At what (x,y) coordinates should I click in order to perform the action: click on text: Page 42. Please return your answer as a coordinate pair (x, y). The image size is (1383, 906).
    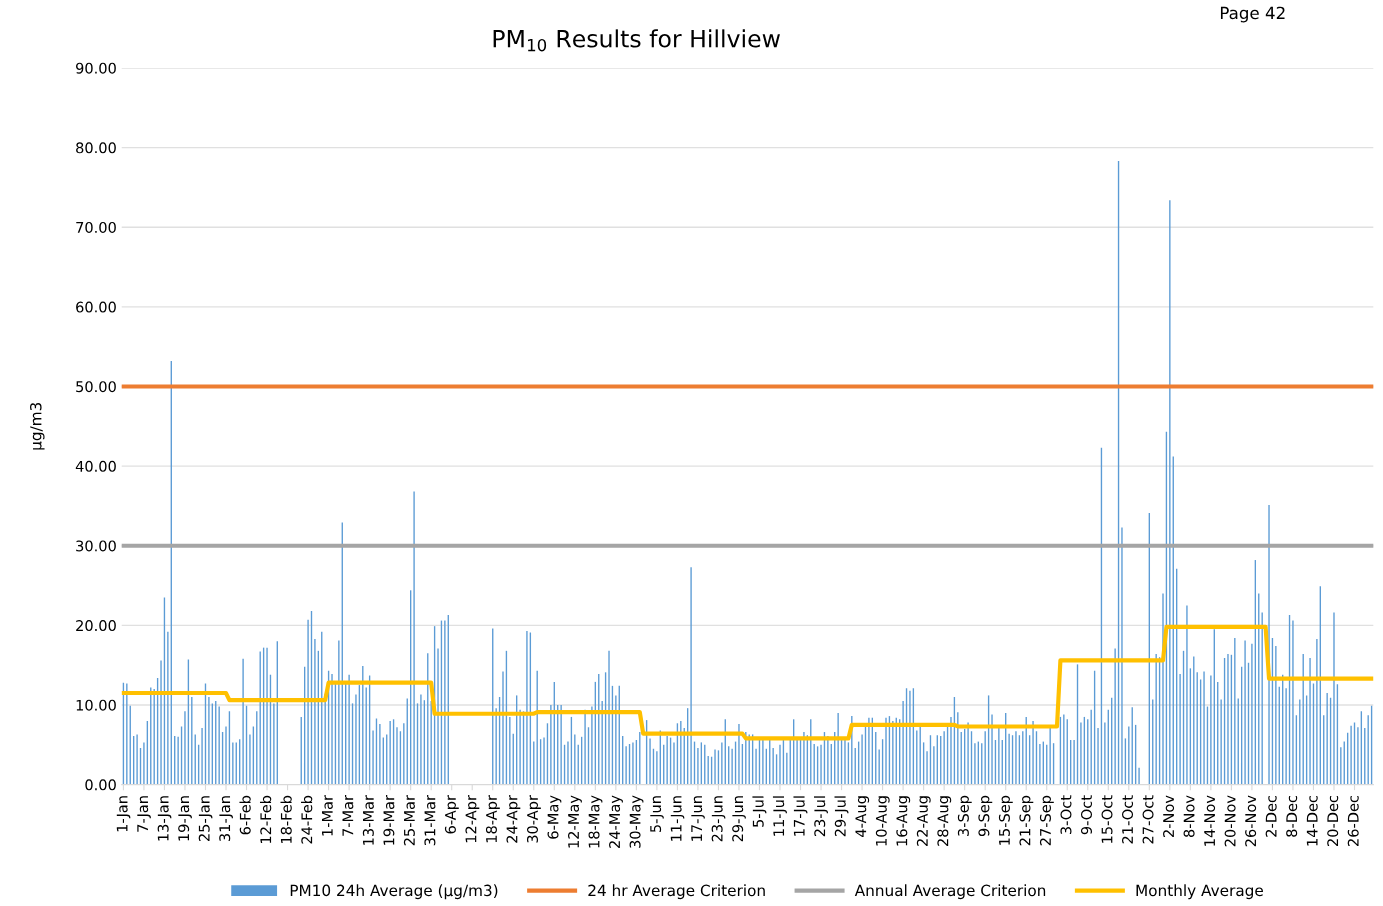
    Looking at the image, I should click on (1252, 14).